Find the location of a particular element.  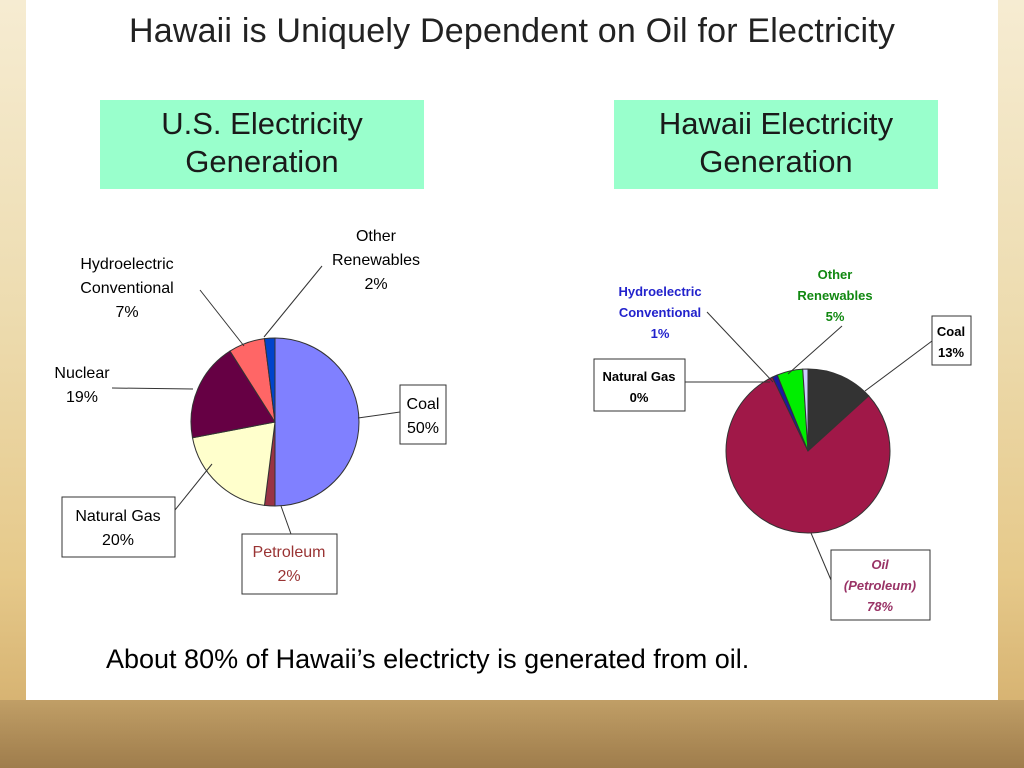

hawaii-label-oil-petroleum-percent: 78% is located at coordinates (880, 606).